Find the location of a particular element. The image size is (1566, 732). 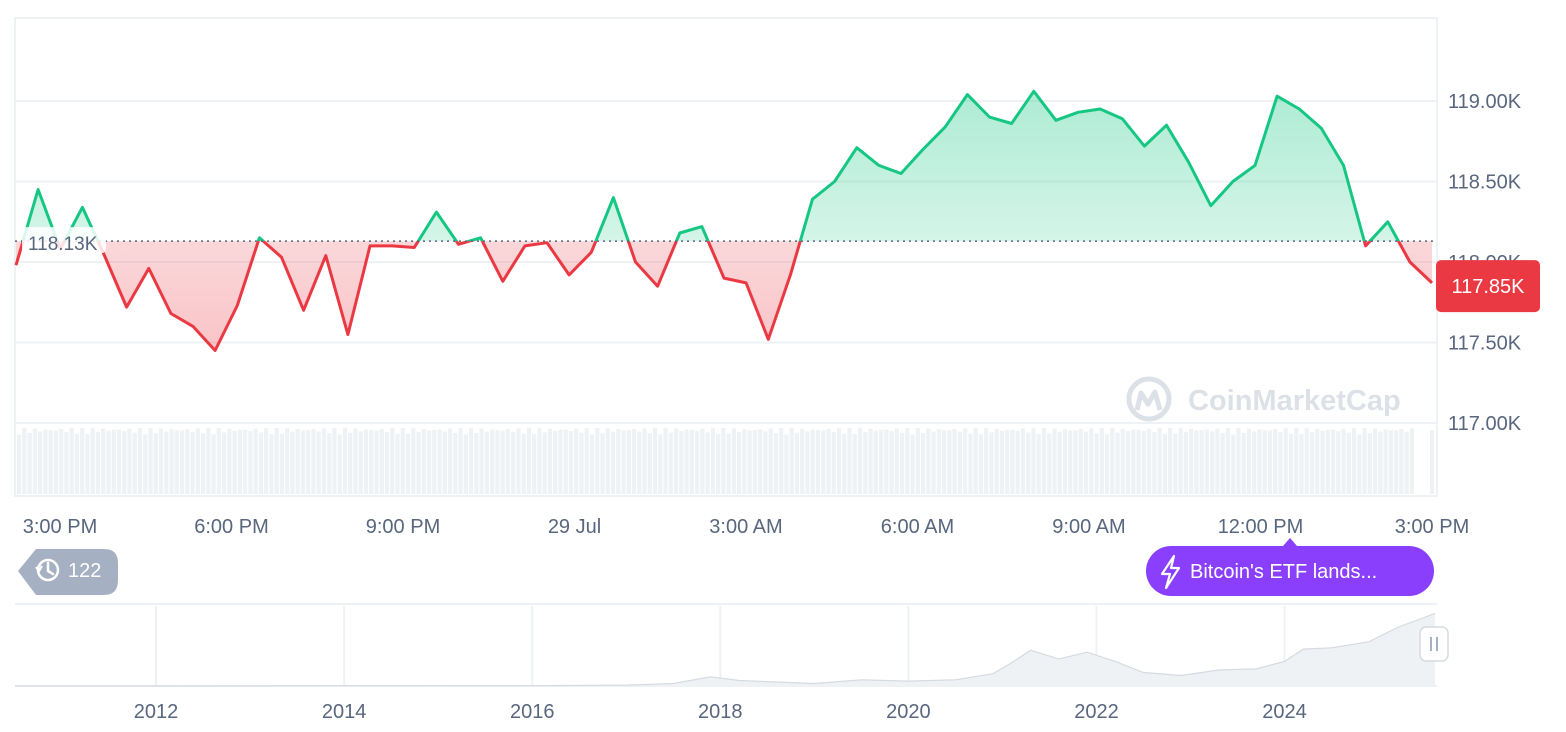

navigator-year-label: 2016 is located at coordinates (532, 712).